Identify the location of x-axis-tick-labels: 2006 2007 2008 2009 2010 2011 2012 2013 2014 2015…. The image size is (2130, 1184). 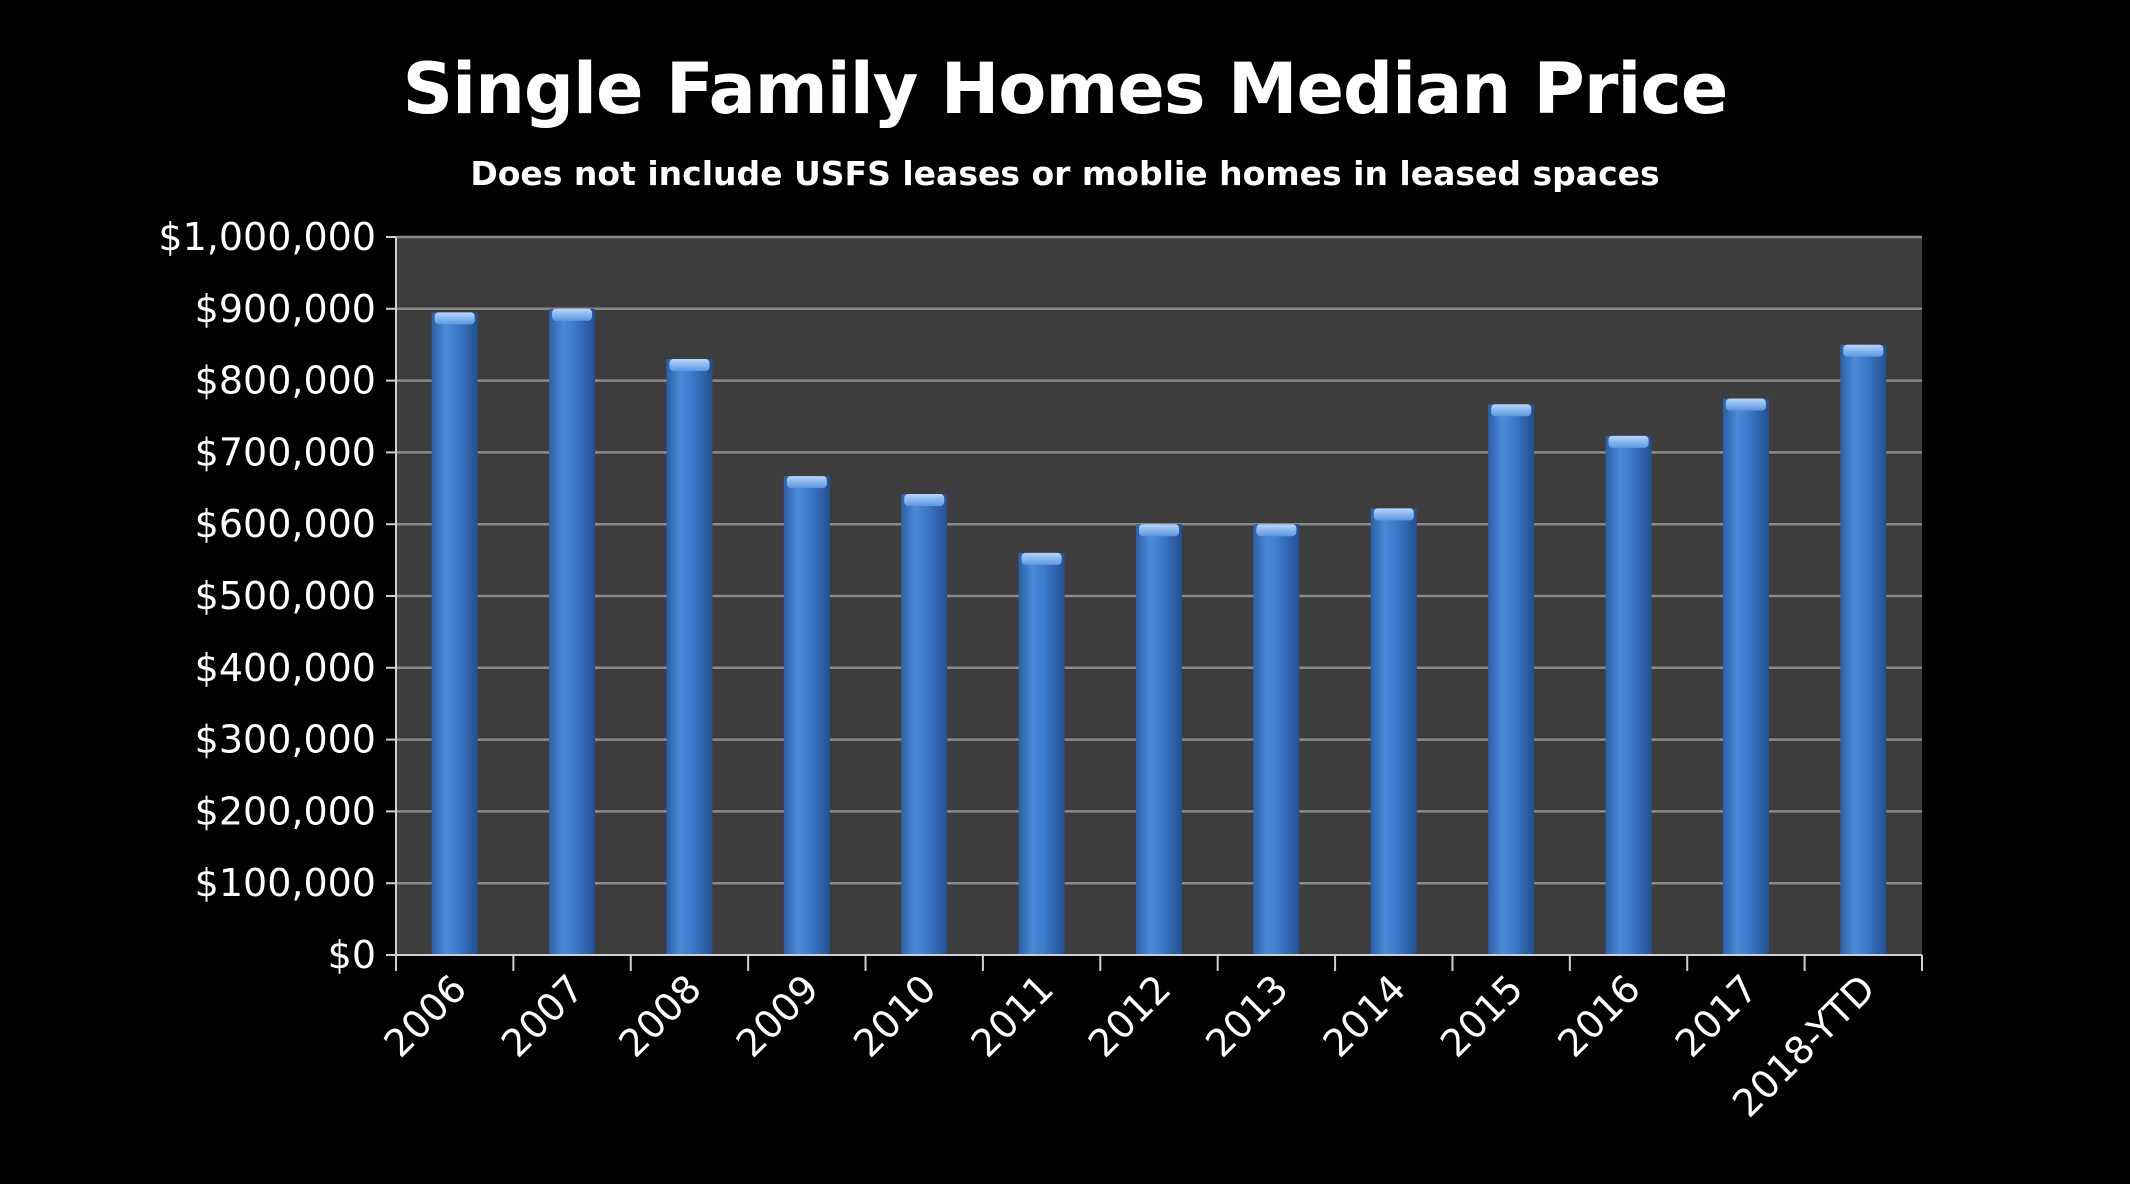
(1130, 1046).